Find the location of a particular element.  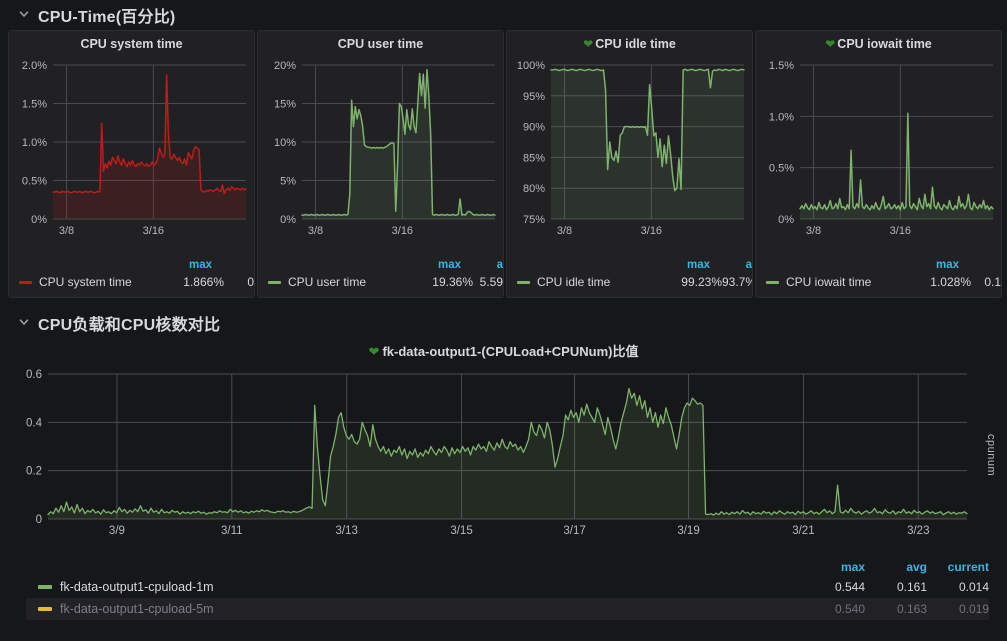

svg-text: 3/17 is located at coordinates (574, 531).